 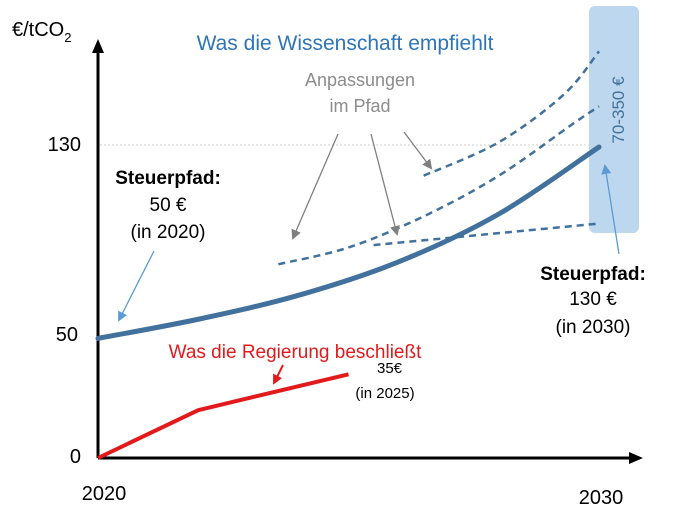 I want to click on government-value: 35€, so click(x=390, y=368).